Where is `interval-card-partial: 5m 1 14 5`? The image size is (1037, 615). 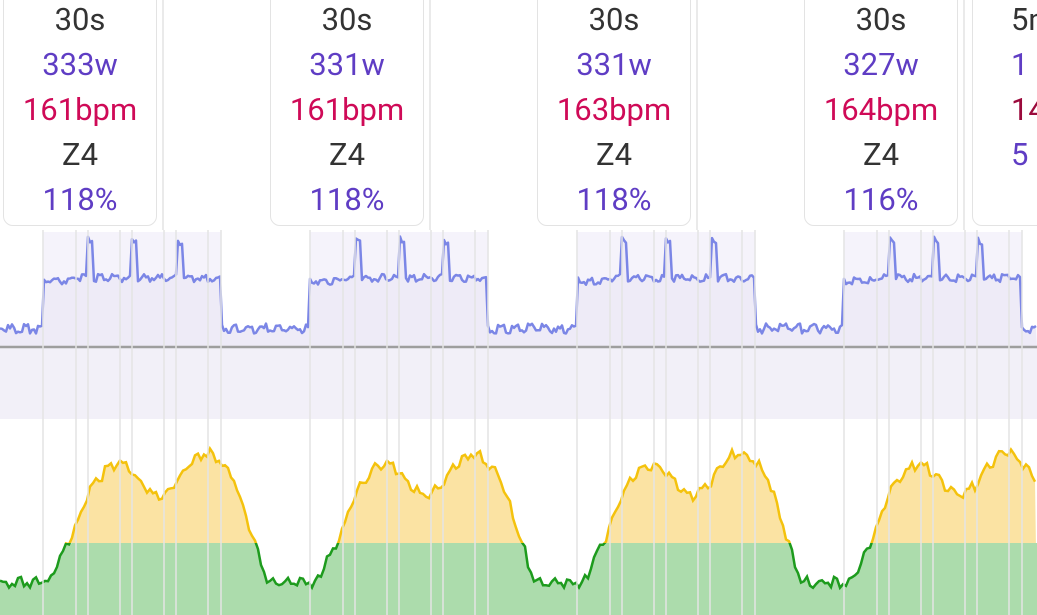
interval-card-partial: 5m 1 14 5 is located at coordinates (1004, 113).